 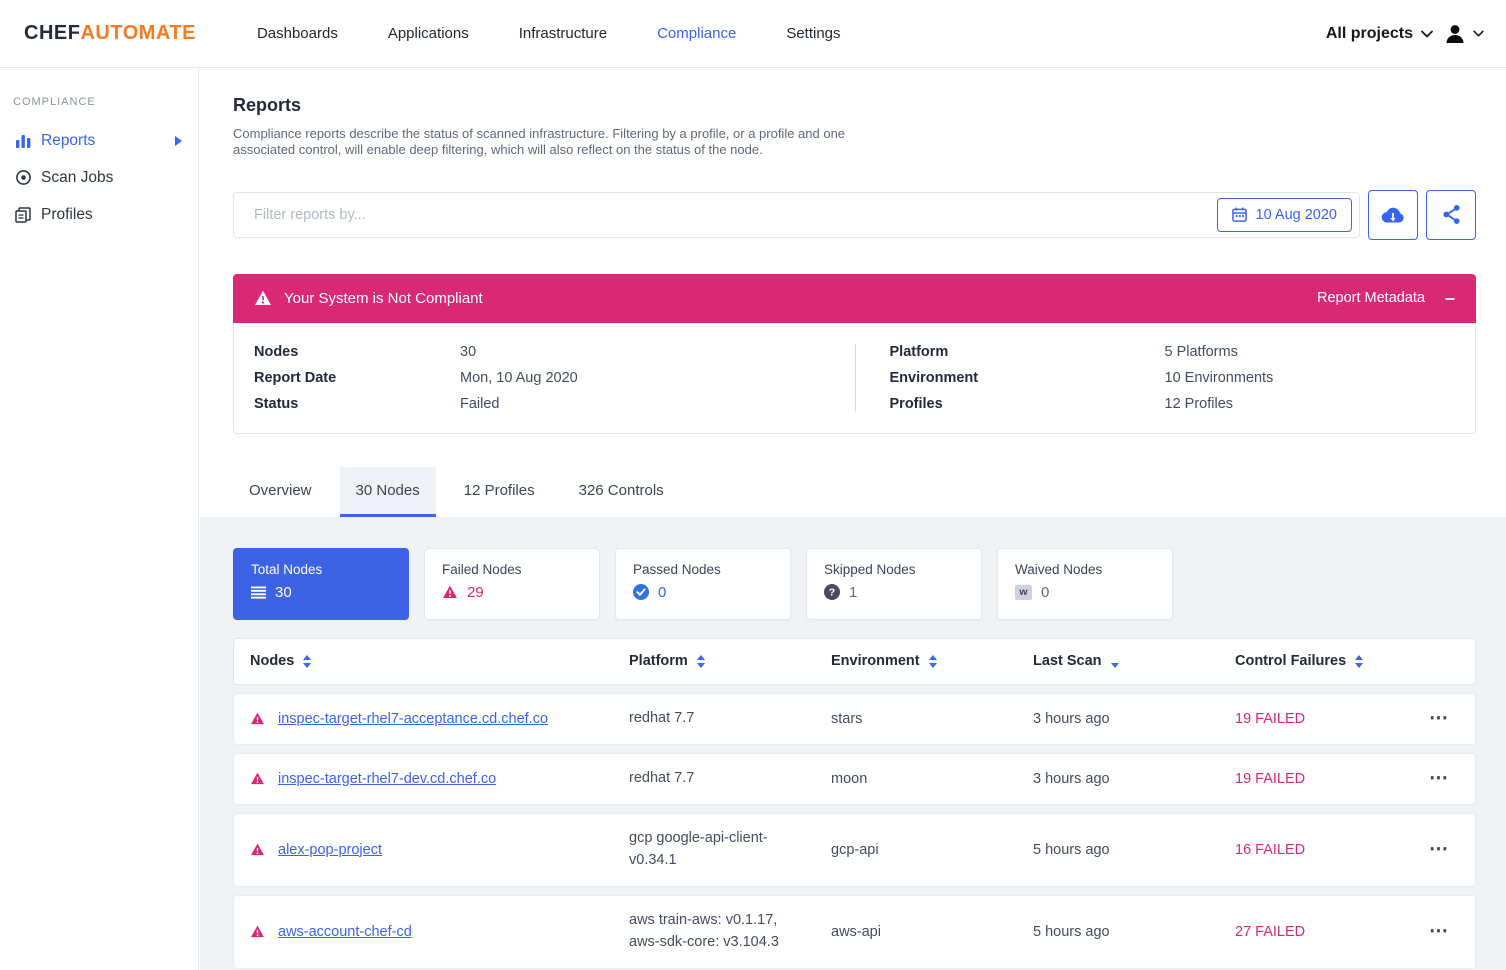 I want to click on question-circle-icon: ?, so click(x=832, y=592).